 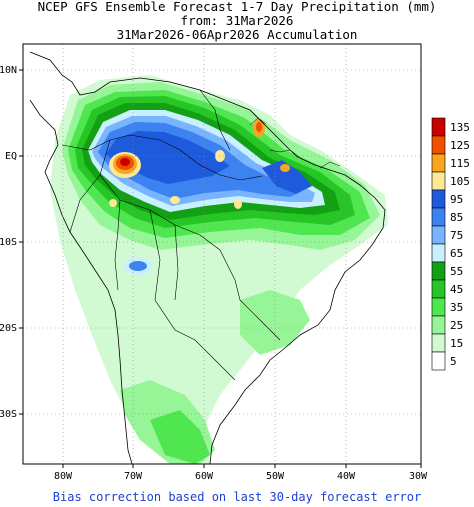 I want to click on lat-label: 10N, so click(x=8, y=70).